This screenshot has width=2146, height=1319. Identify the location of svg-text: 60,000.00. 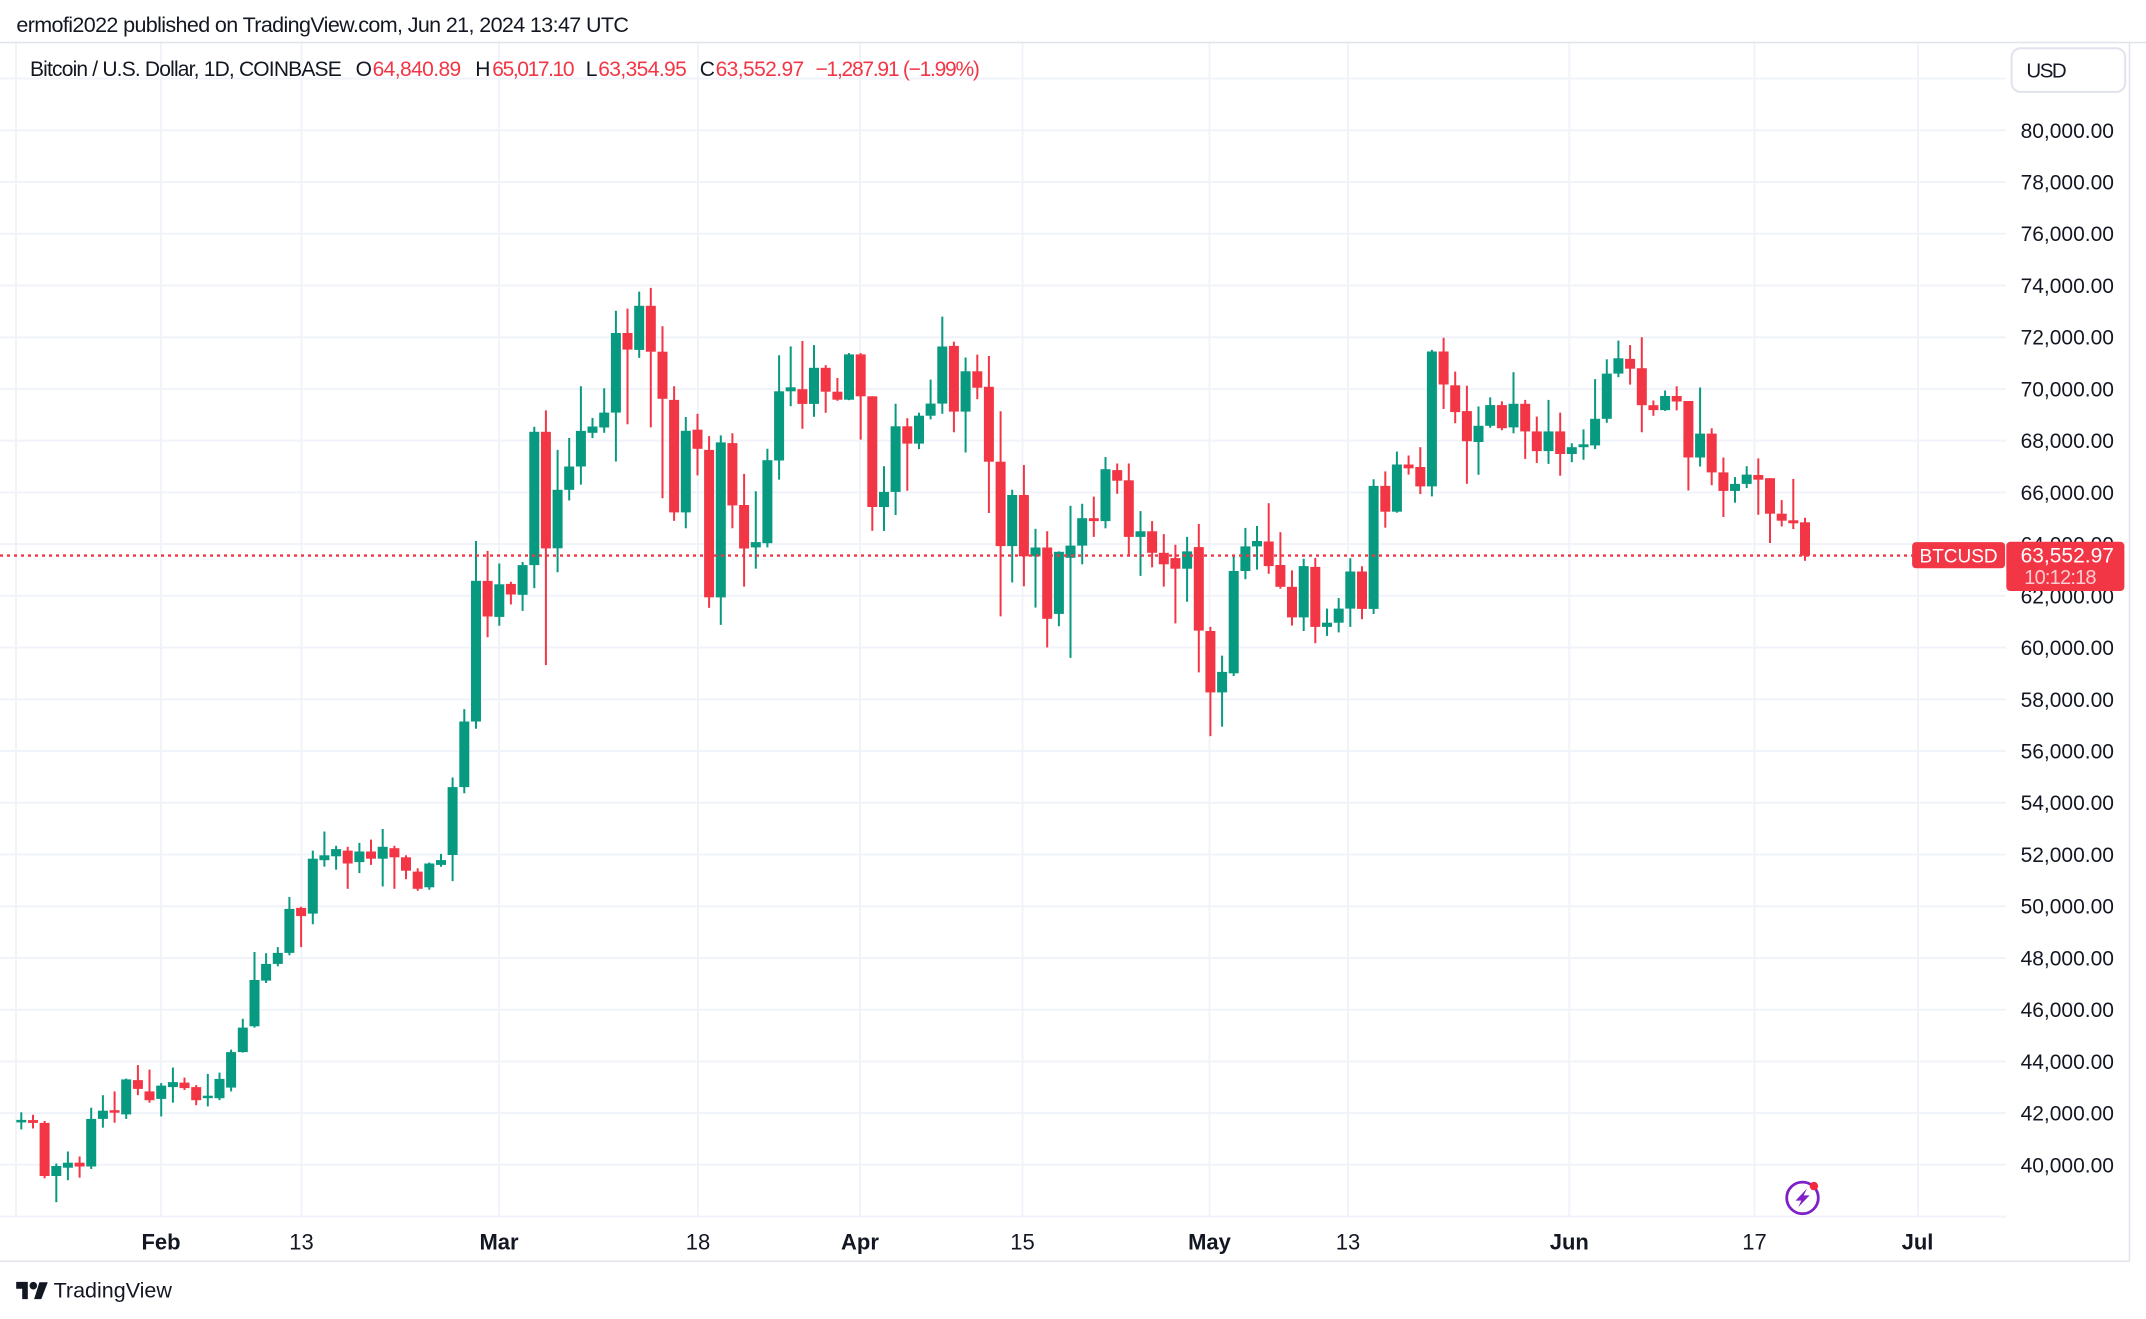
(2067, 648).